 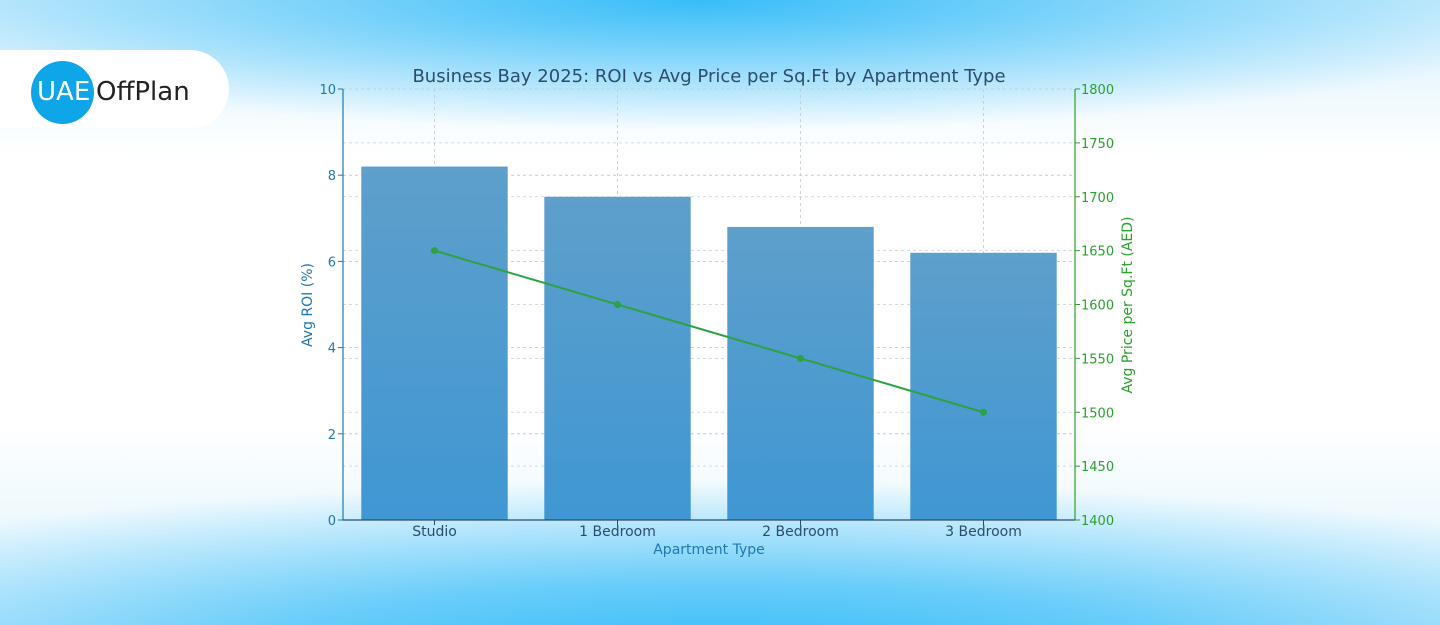 What do you see at coordinates (1097, 90) in the screenshot?
I see `y2-tick-label: 1800` at bounding box center [1097, 90].